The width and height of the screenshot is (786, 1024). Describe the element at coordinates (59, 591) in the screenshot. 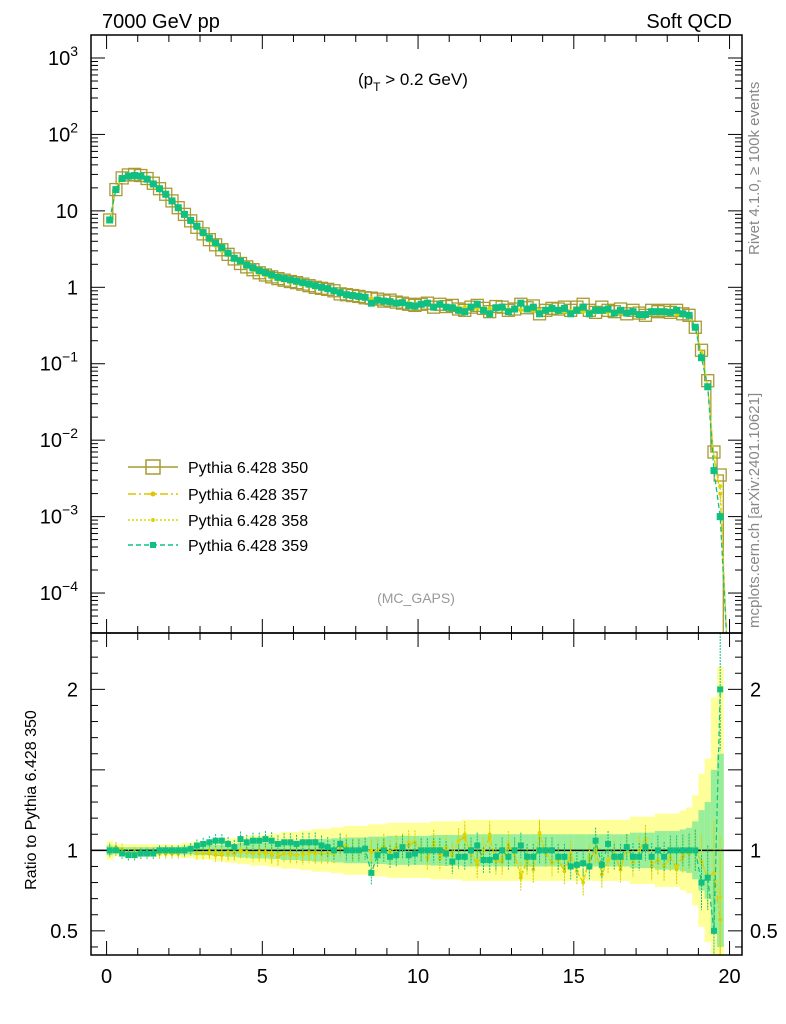

I see `y-tick-label: 10⁻⁴` at that location.